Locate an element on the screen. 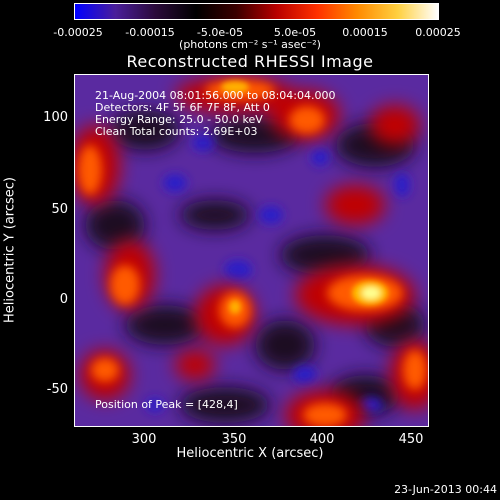  footer-date: 23-Jun-2013 00:44 is located at coordinates (445, 489).